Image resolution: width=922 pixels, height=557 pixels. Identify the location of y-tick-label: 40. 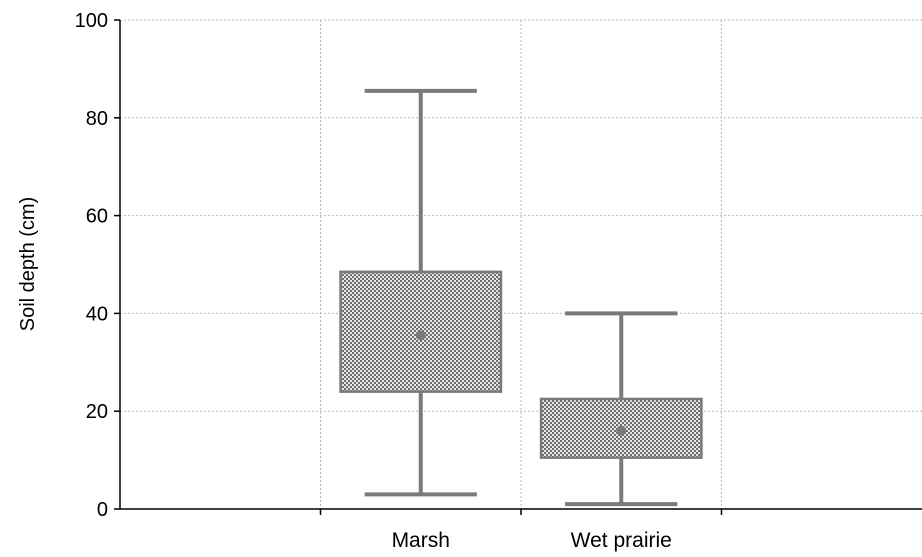
(97, 314).